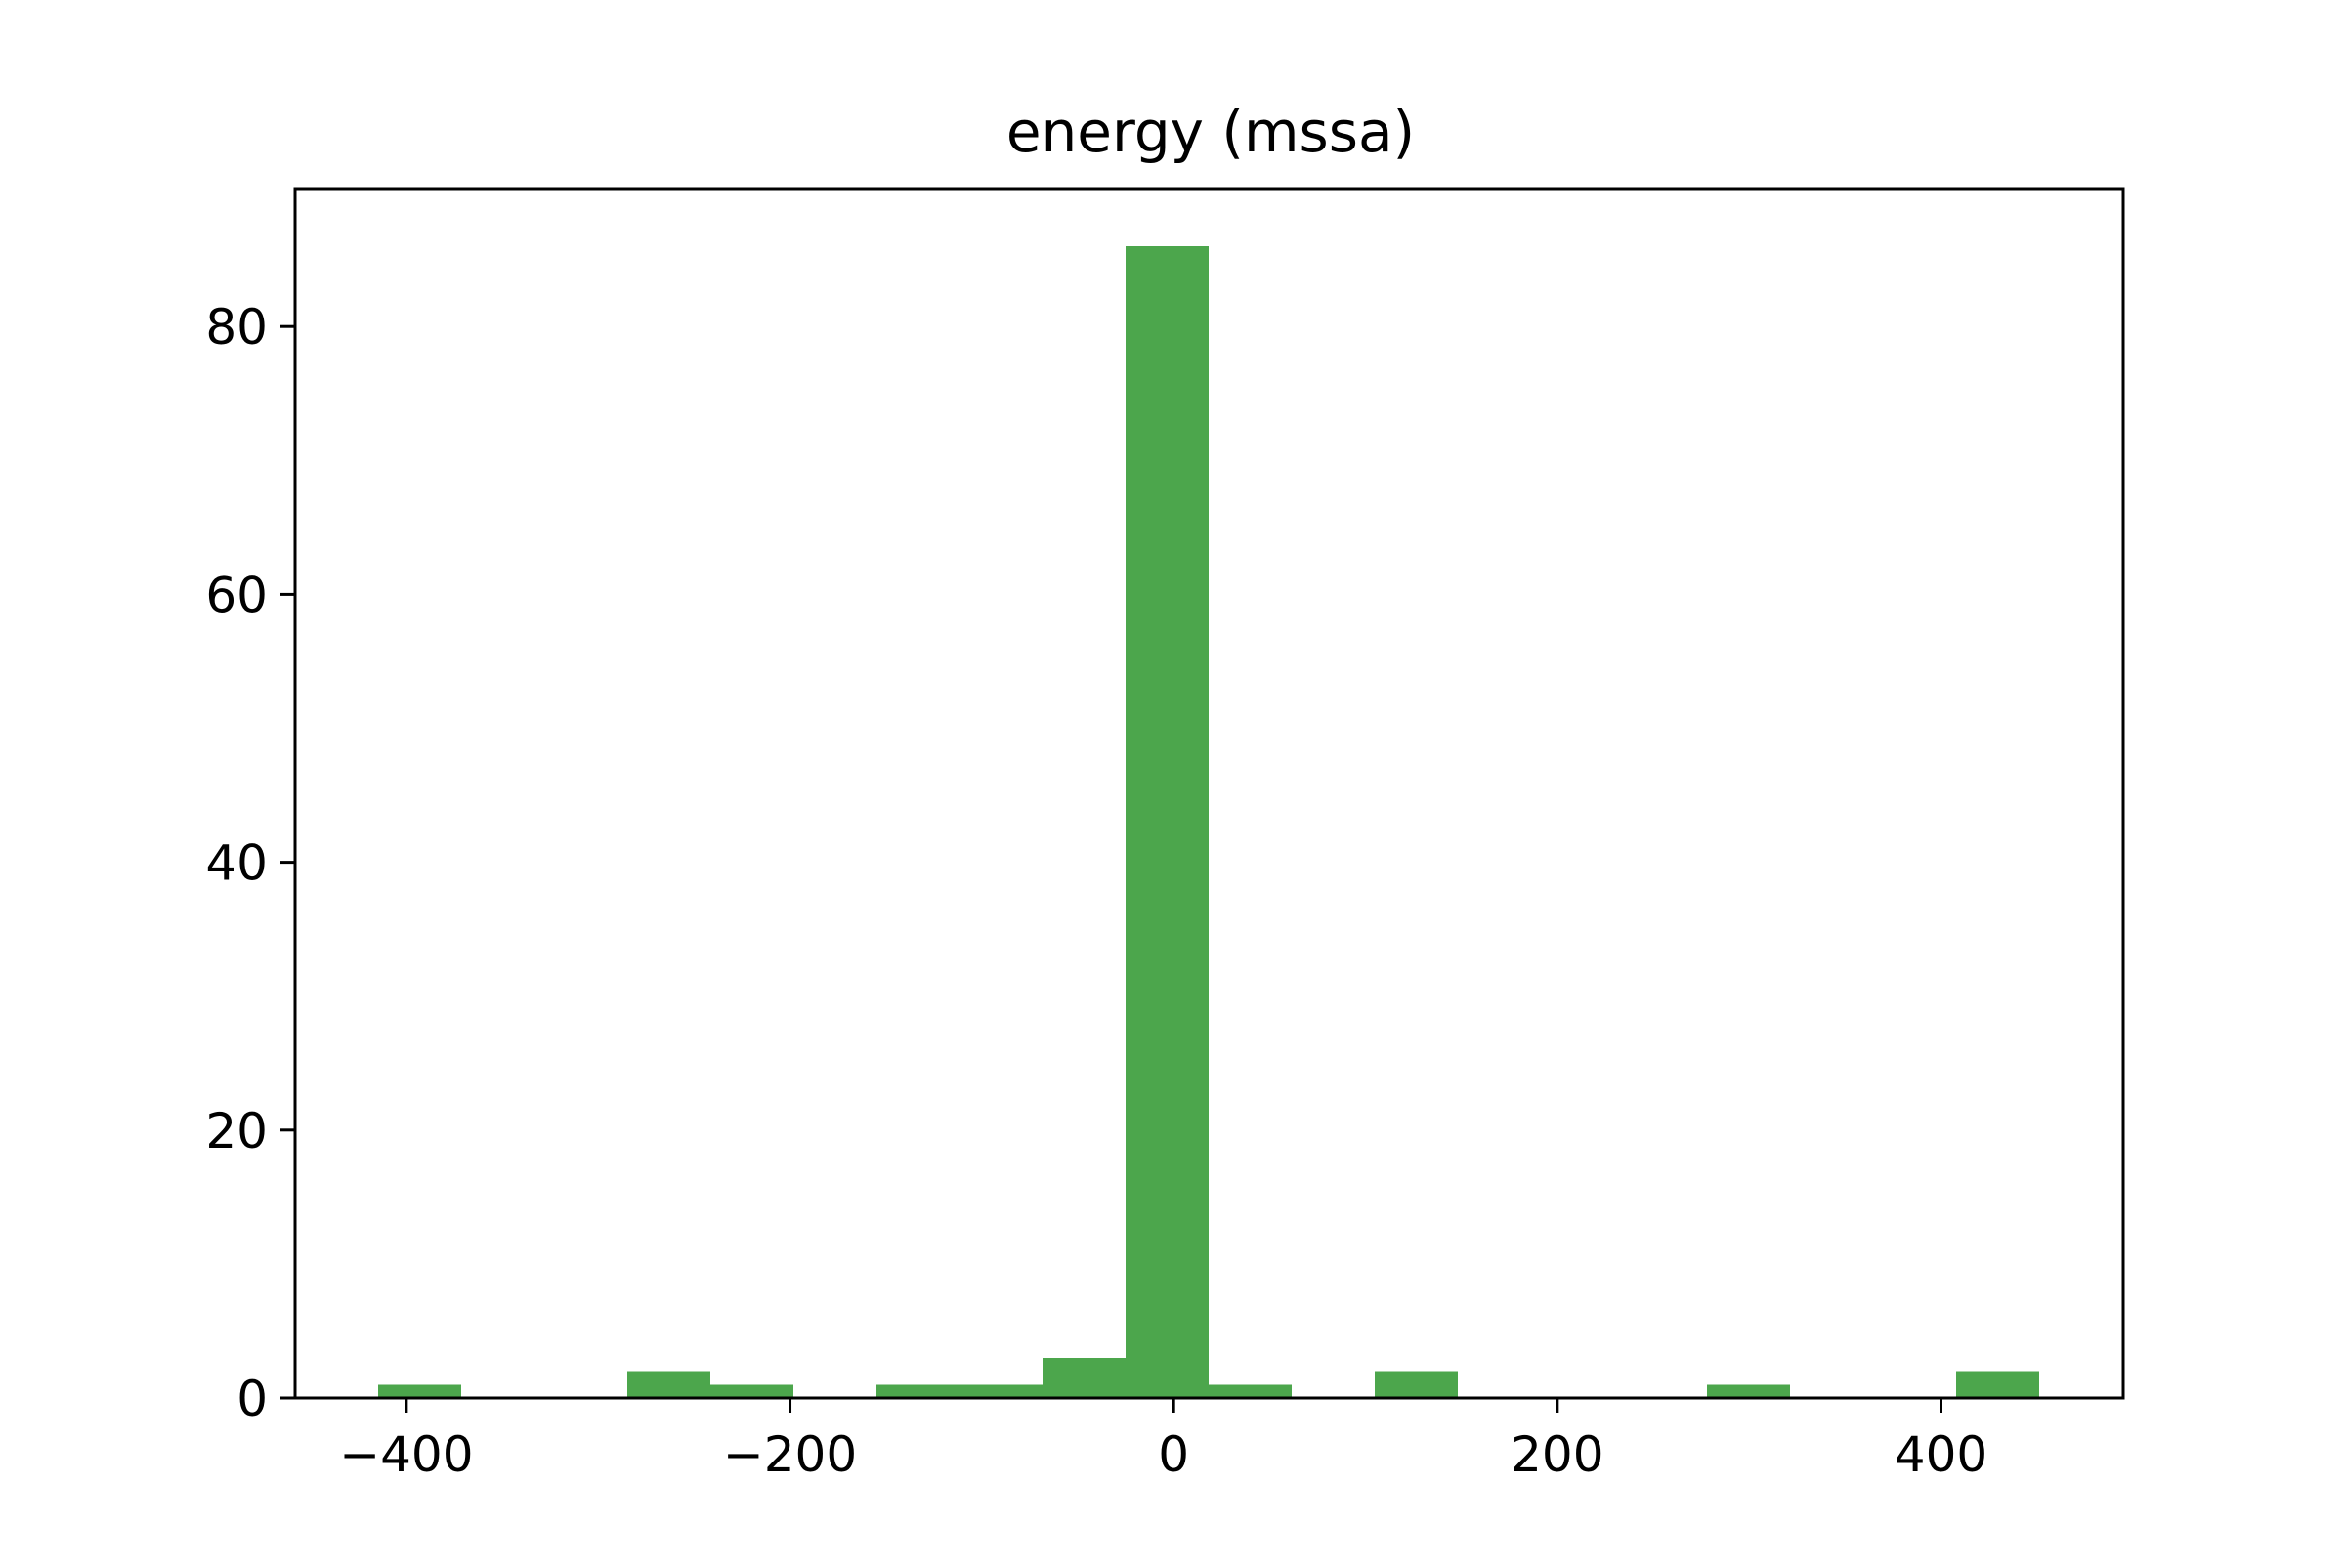 The width and height of the screenshot is (2345, 1568). Describe the element at coordinates (790, 1454) in the screenshot. I see `x-tick-label-1: −200` at that location.